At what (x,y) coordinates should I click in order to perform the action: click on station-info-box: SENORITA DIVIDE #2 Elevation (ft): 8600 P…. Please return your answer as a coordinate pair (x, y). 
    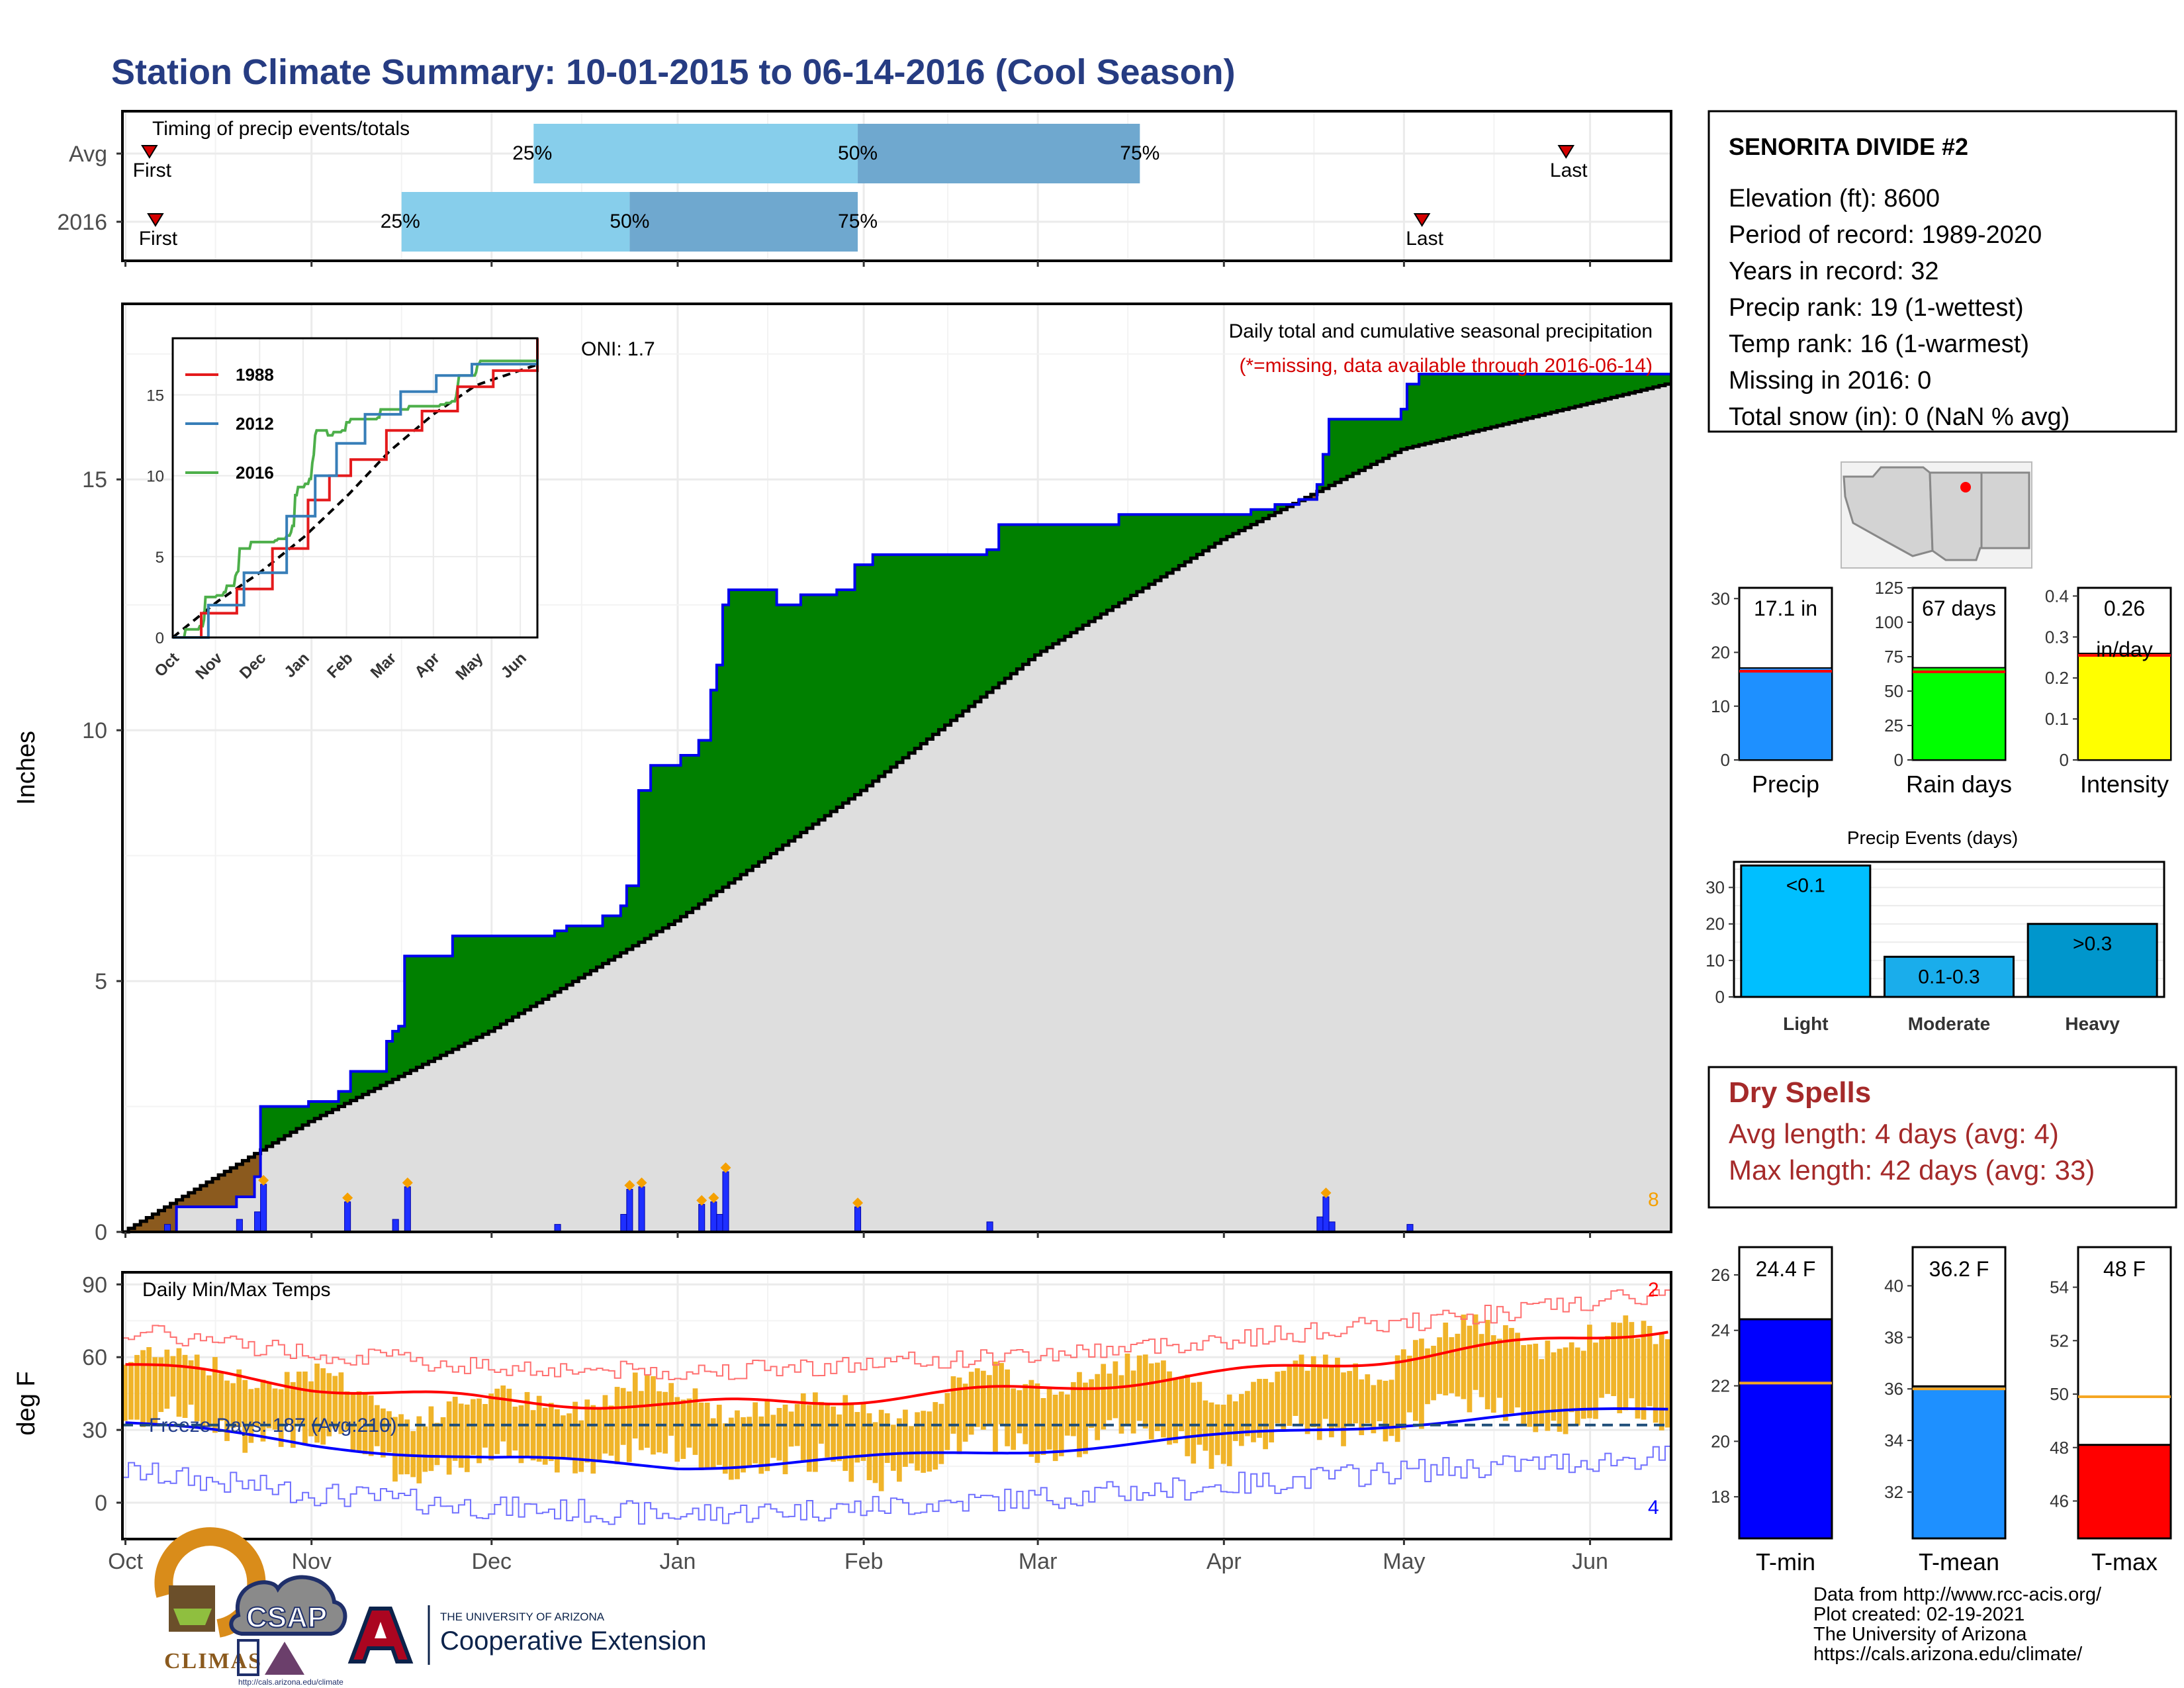
    Looking at the image, I should click on (1942, 271).